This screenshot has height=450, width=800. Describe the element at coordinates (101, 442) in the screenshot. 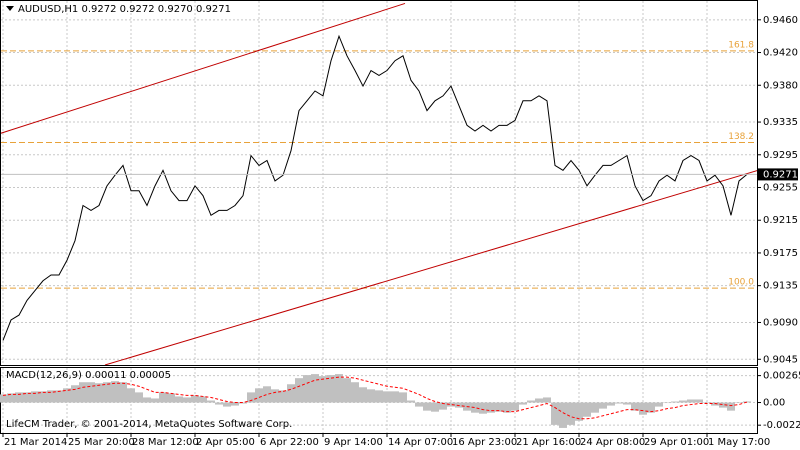

I see `x-tick-label: 25 Mar 20:00` at that location.